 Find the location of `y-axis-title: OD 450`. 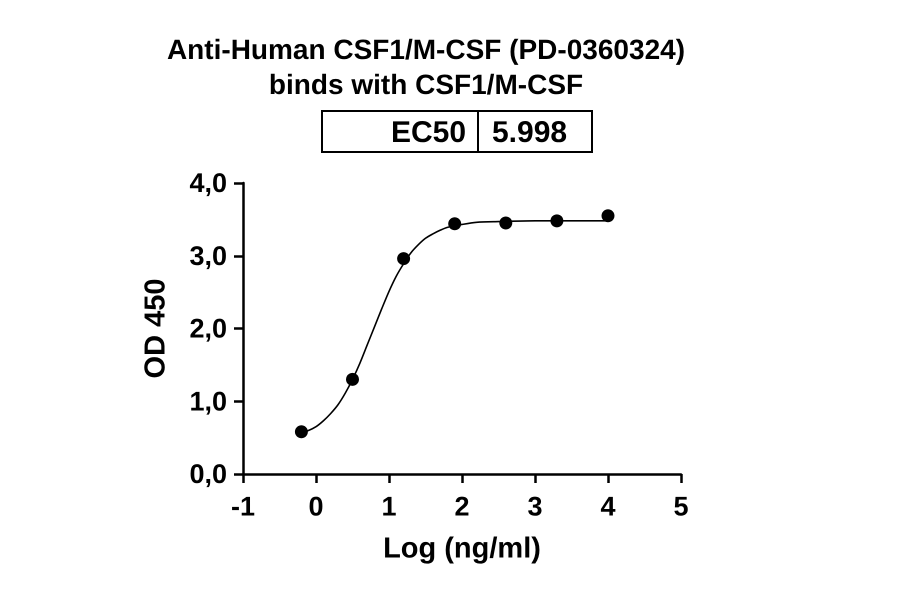

y-axis-title: OD 450 is located at coordinates (156, 328).